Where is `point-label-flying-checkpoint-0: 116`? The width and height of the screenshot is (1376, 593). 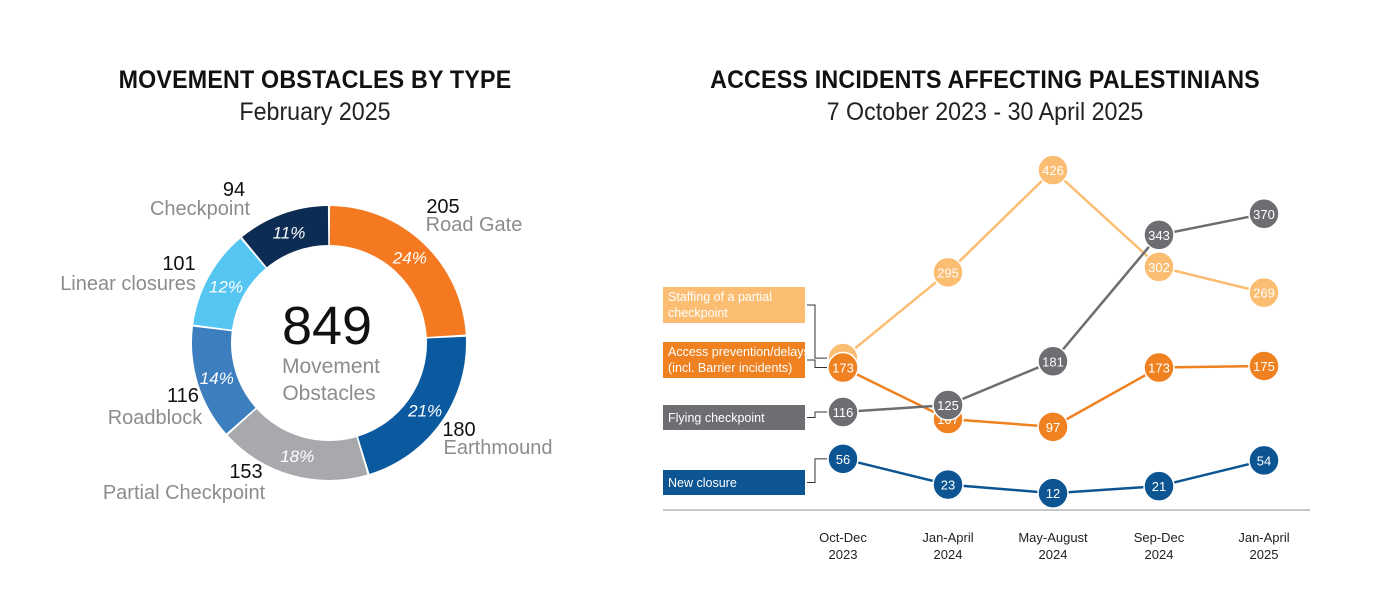
point-label-flying-checkpoint-0: 116 is located at coordinates (843, 412).